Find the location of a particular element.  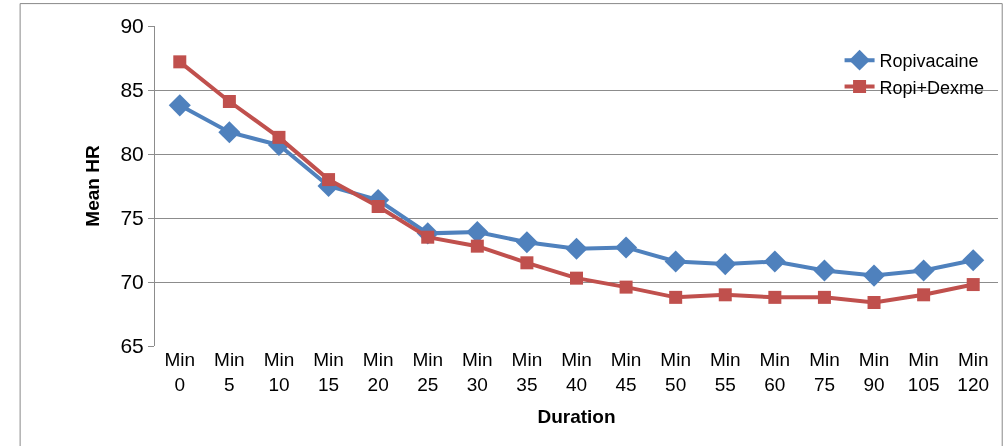

x-axis-title: Duration is located at coordinates (576, 416).